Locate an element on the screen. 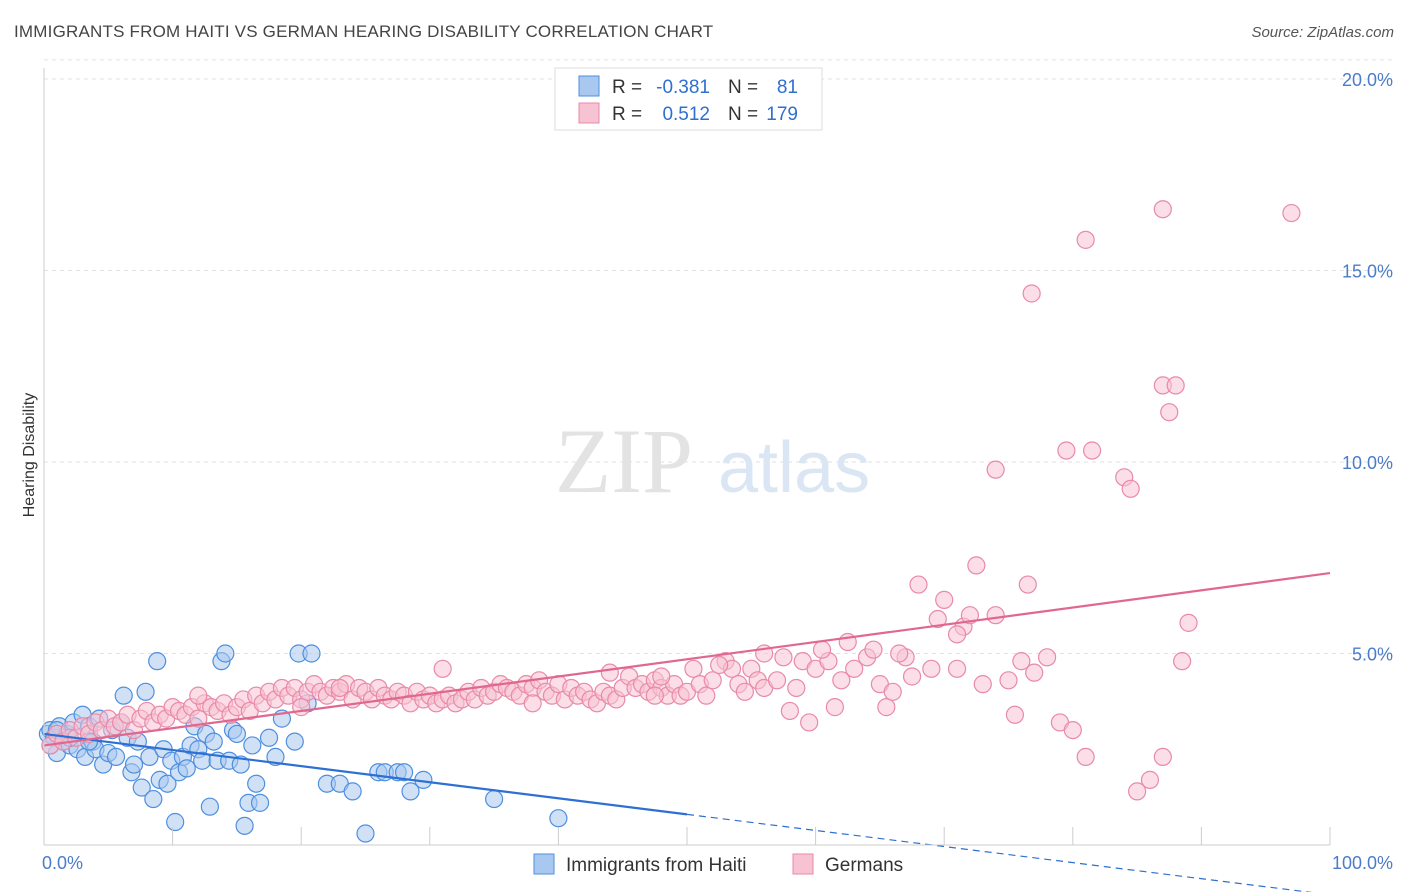 The width and height of the screenshot is (1406, 892). watermark-atlas: atlas is located at coordinates (794, 468).